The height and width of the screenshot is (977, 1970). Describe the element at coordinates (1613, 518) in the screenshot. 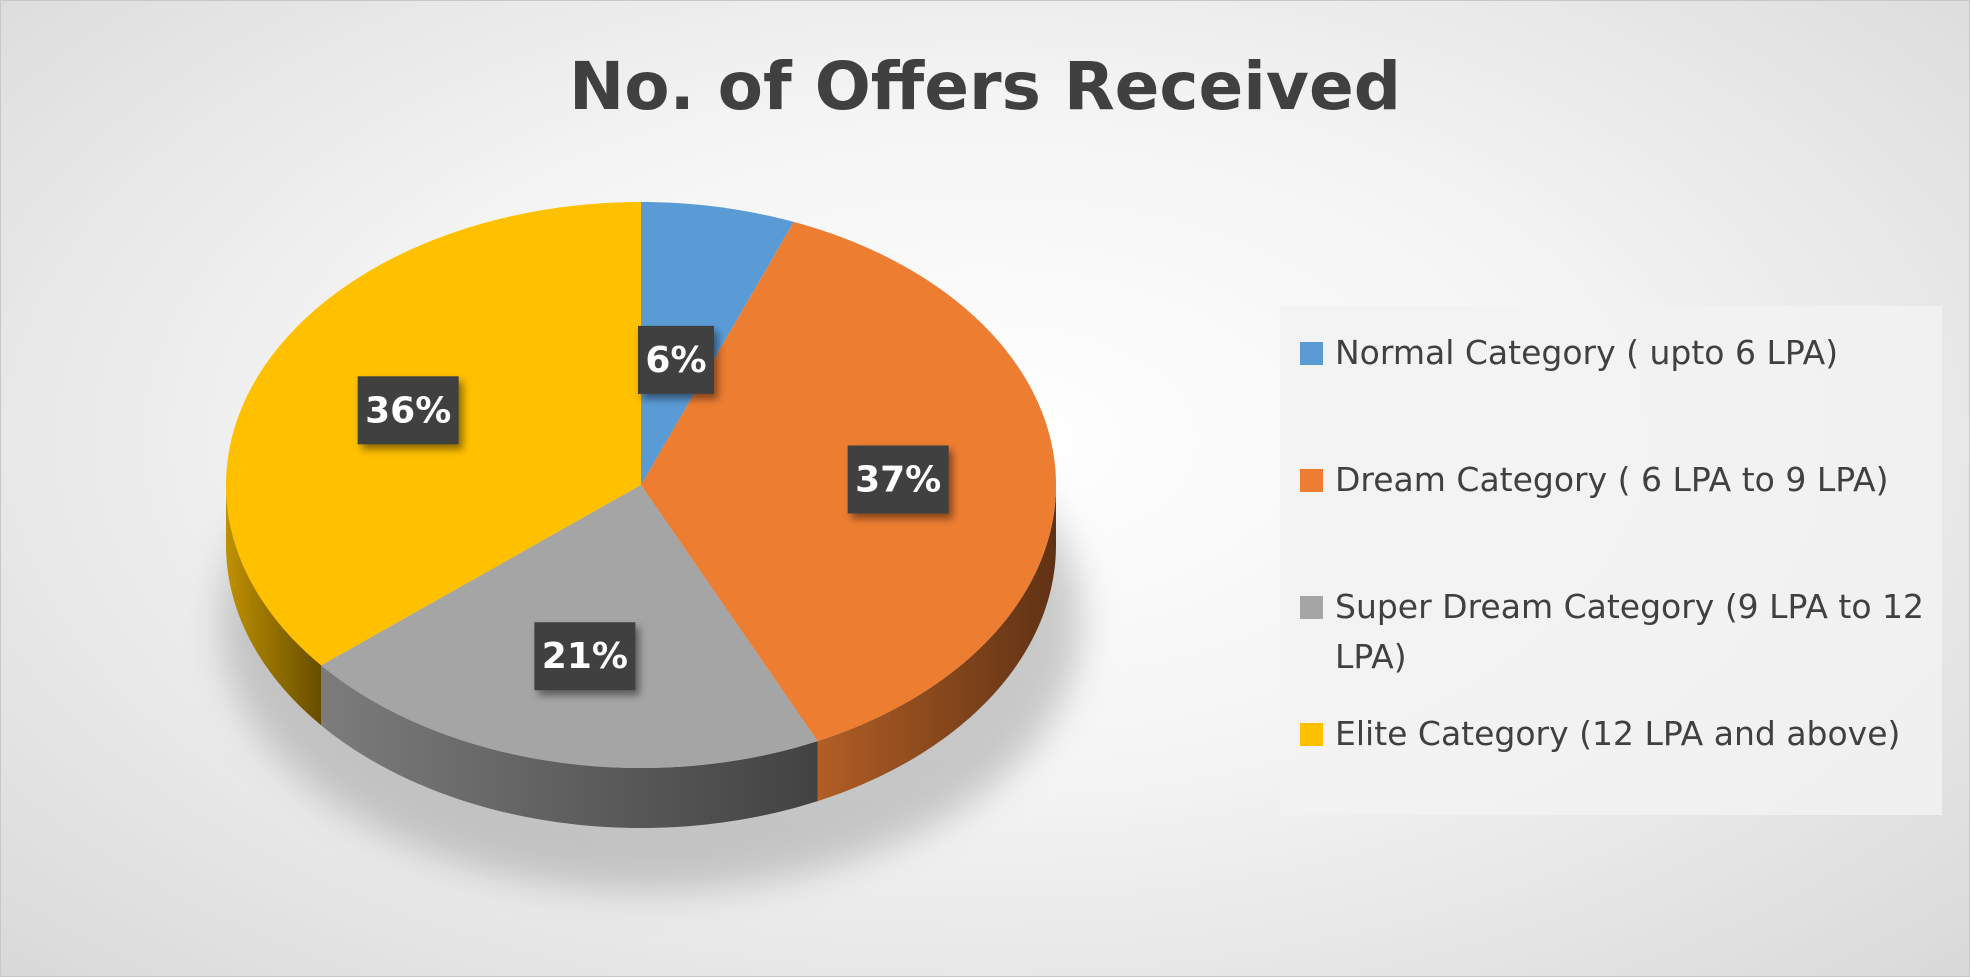

I see `legend-item: Dream Category ( 6 LPA to 9 LPA)` at that location.